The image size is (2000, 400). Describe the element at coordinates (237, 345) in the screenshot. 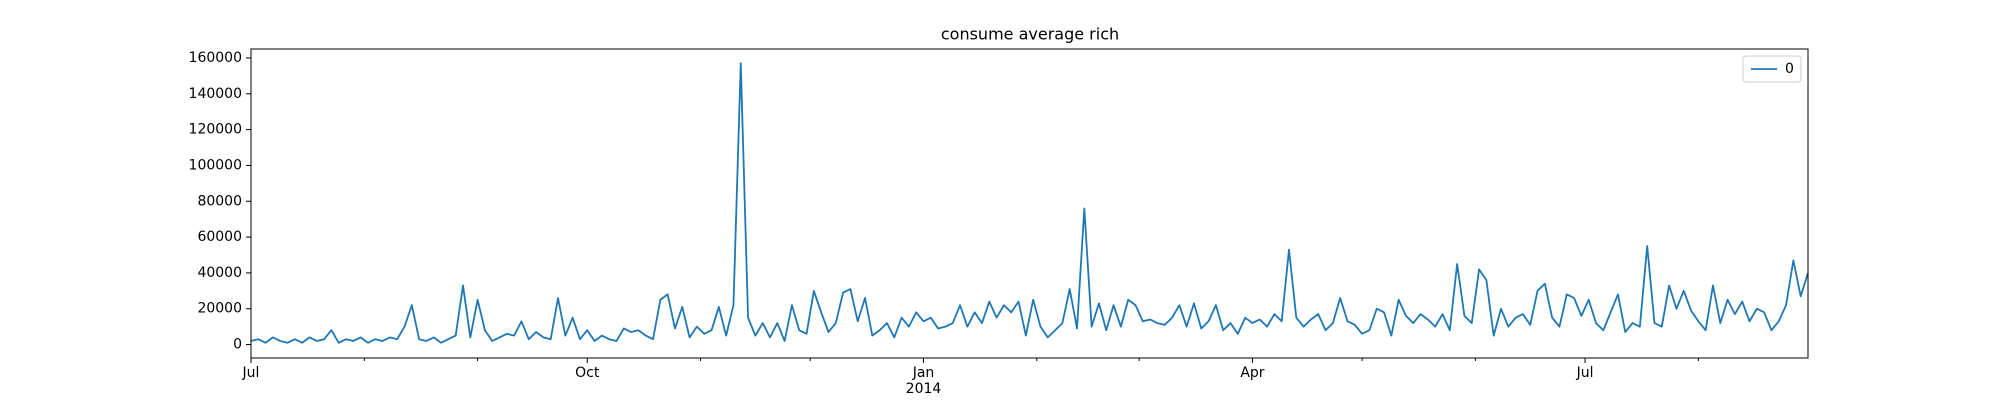

I see `y-tick-label: 0` at that location.